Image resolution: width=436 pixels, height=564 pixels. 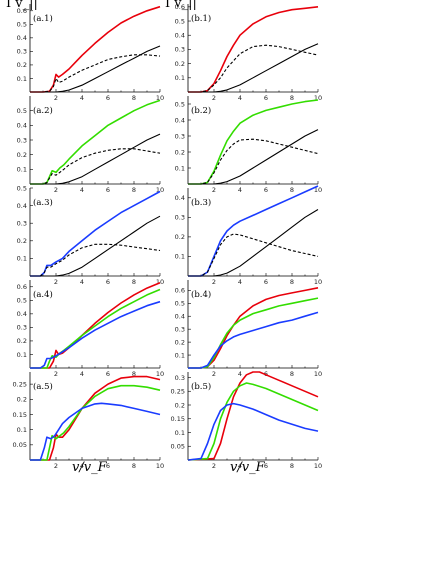 I want to click on panel-label: (a.5), so click(x=43, y=386).